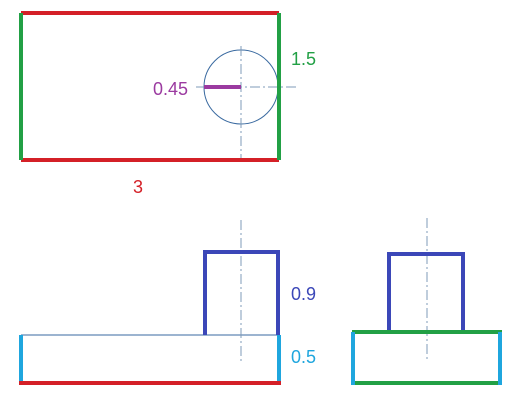  I want to click on side-view, so click(426, 301).